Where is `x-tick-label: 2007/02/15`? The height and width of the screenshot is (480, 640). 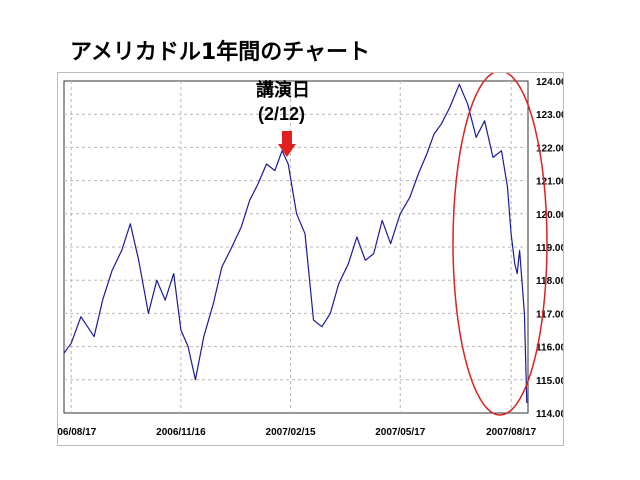 x-tick-label: 2007/02/15 is located at coordinates (291, 432).